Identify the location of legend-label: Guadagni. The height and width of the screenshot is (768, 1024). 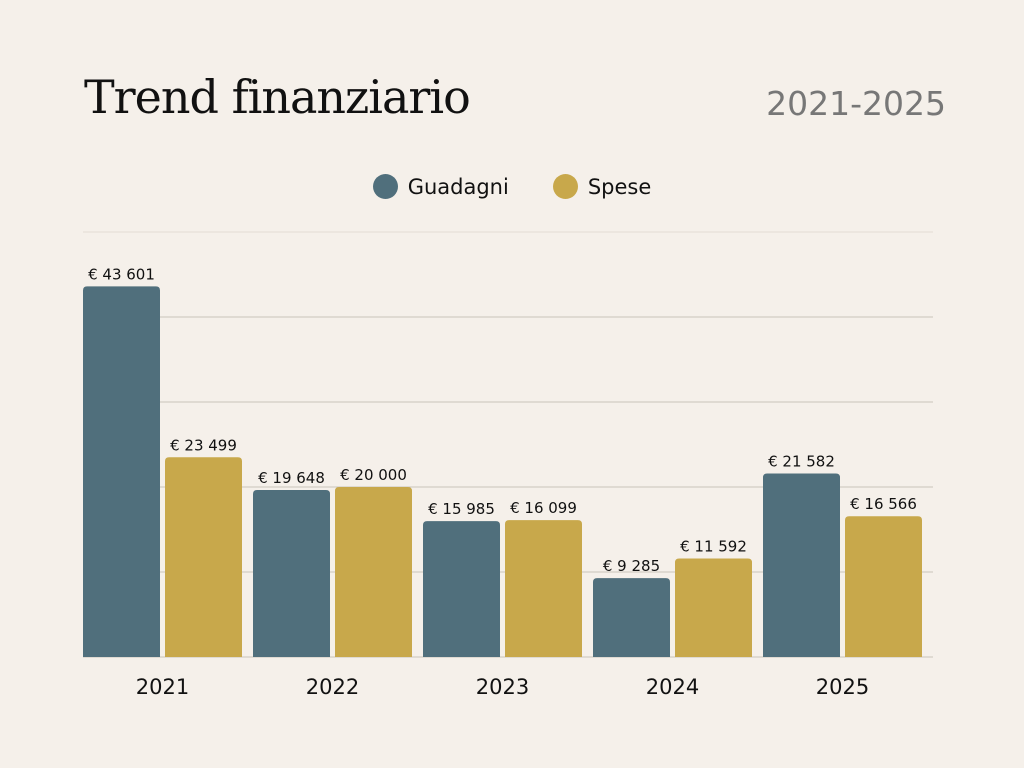
(458, 186).